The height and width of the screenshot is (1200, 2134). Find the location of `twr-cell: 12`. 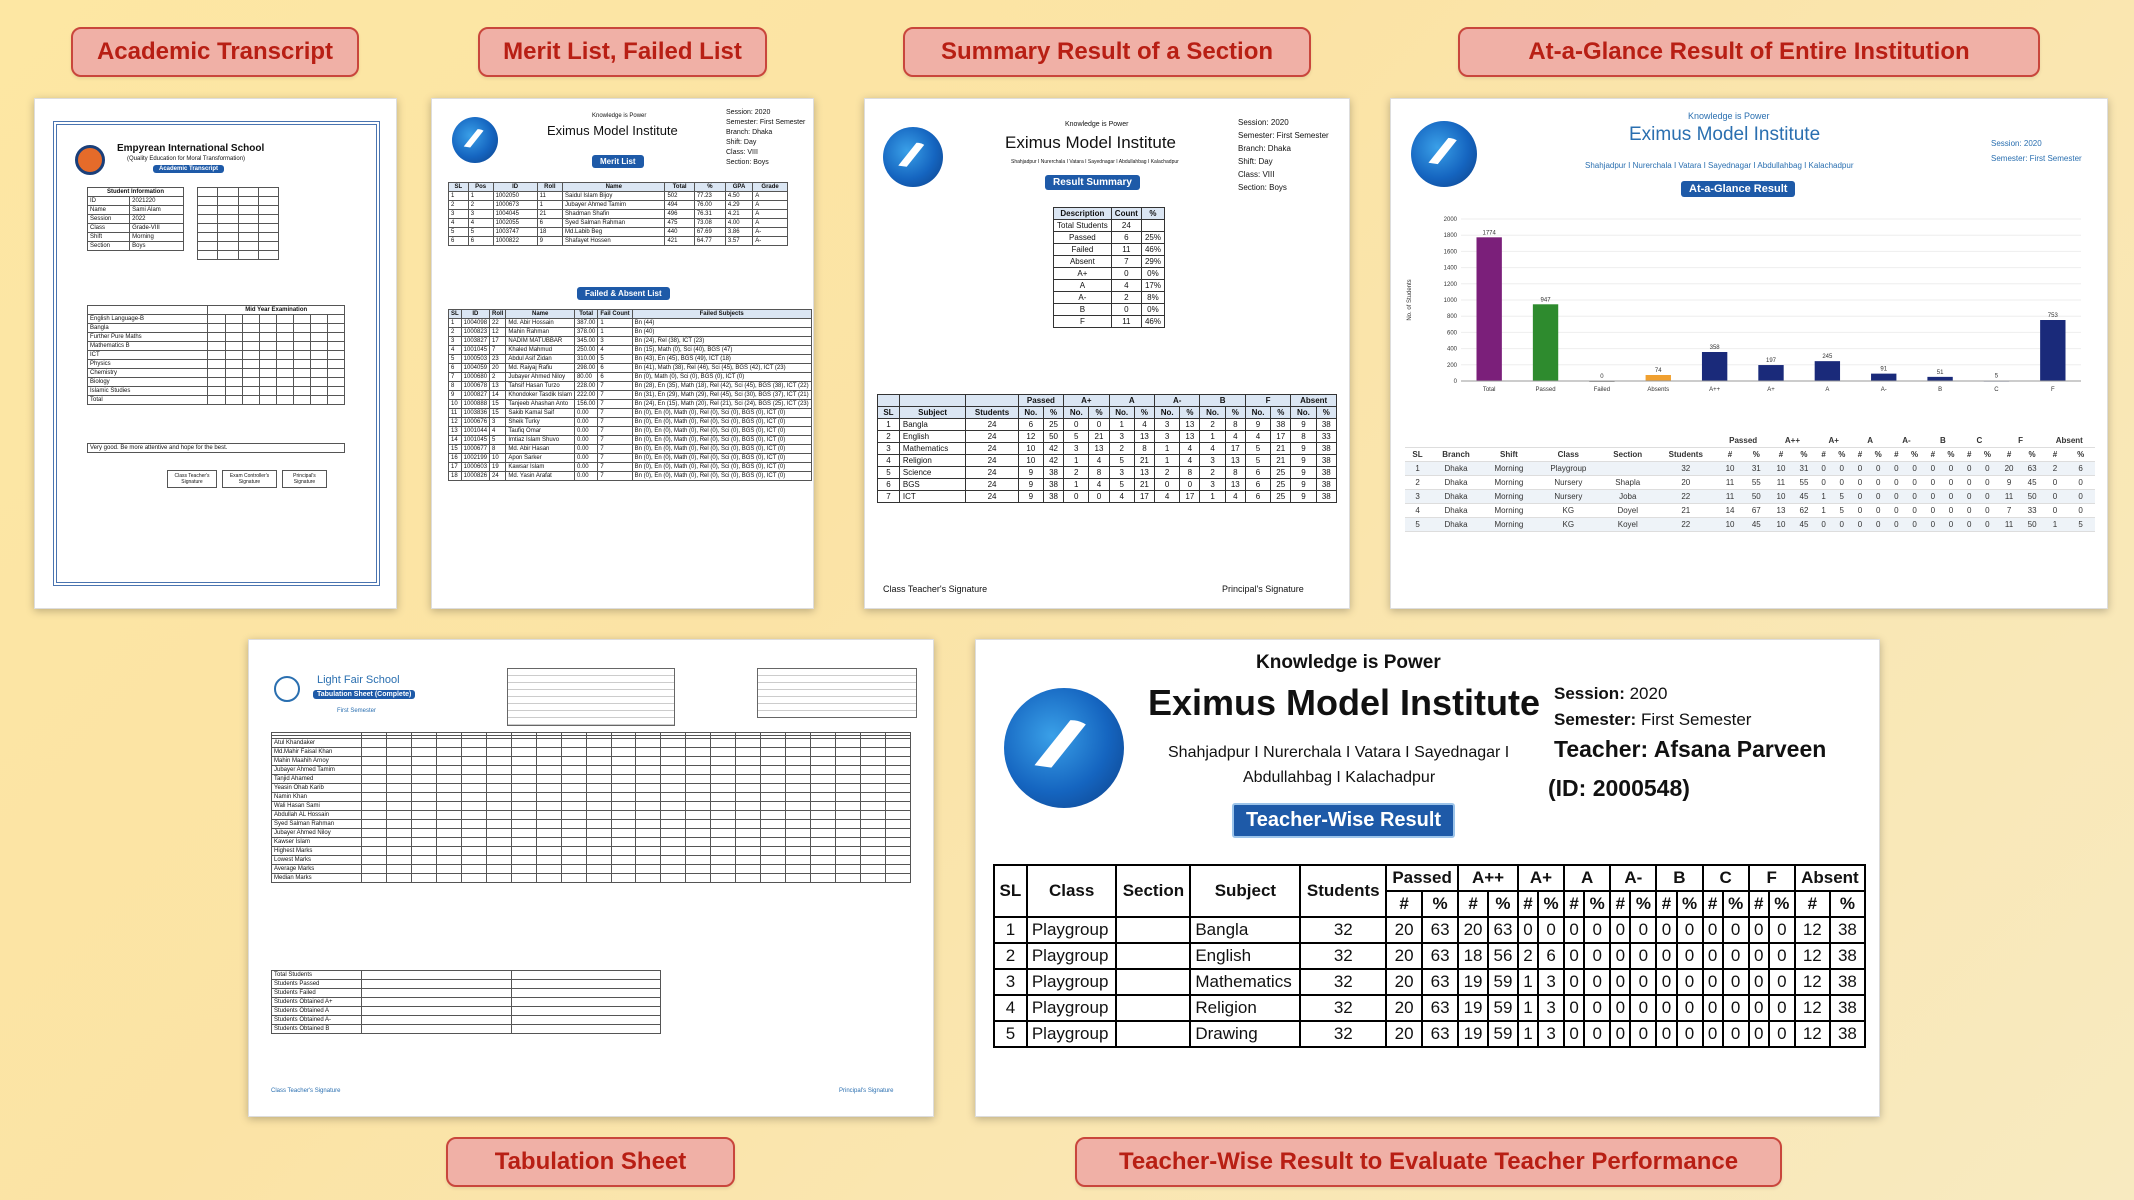

twr-cell: 12 is located at coordinates (1812, 930).